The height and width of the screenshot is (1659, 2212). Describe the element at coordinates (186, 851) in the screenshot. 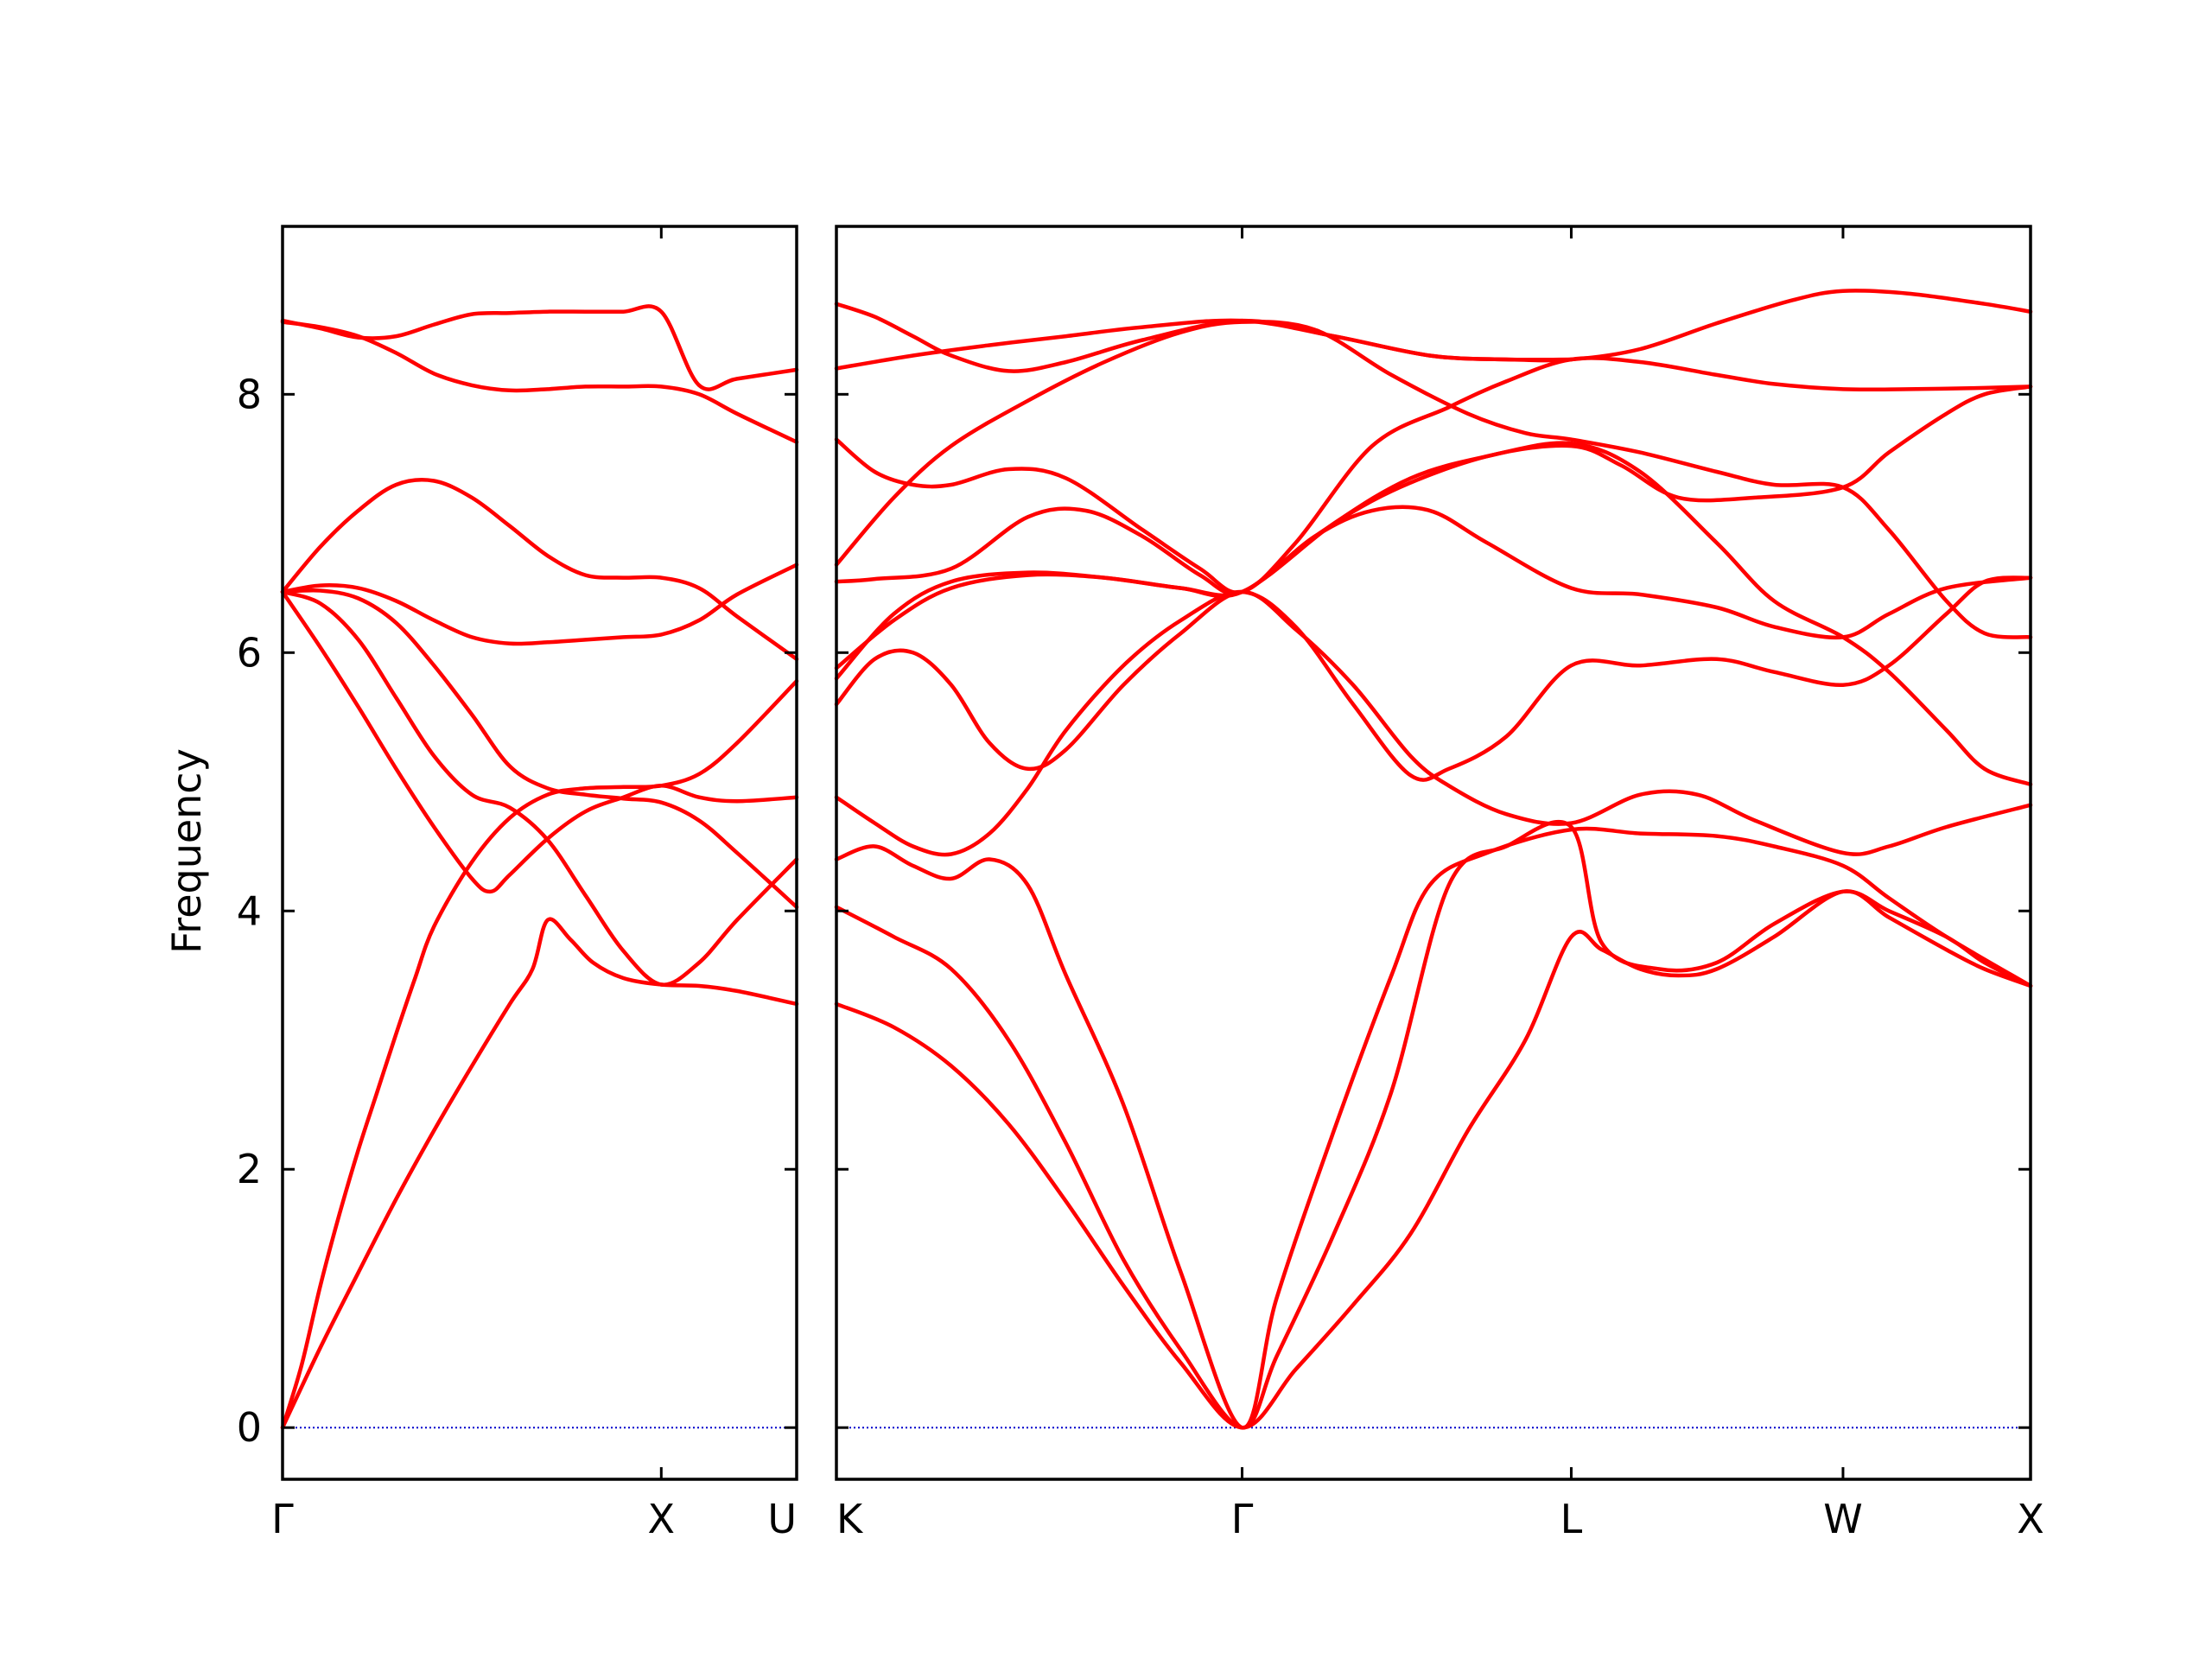

I see `y-axis-label: Frequency` at that location.